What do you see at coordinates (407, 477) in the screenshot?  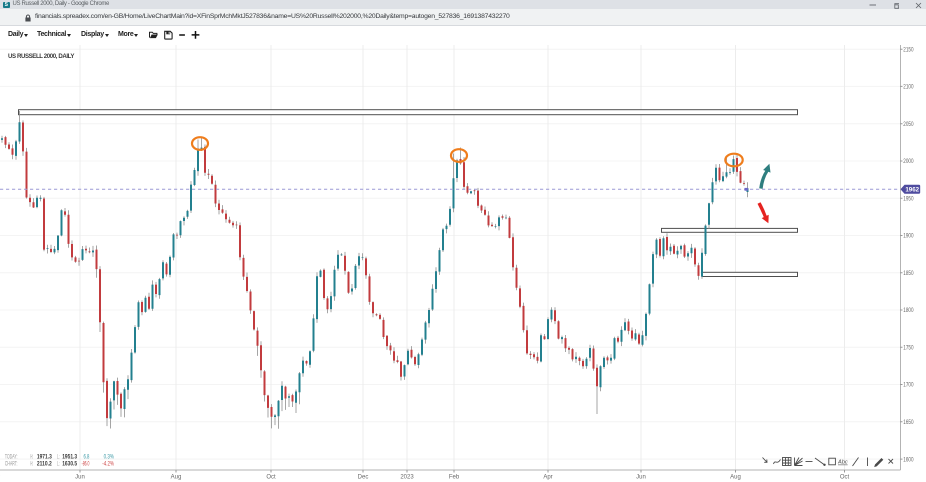 I see `svg-text: 2023` at bounding box center [407, 477].